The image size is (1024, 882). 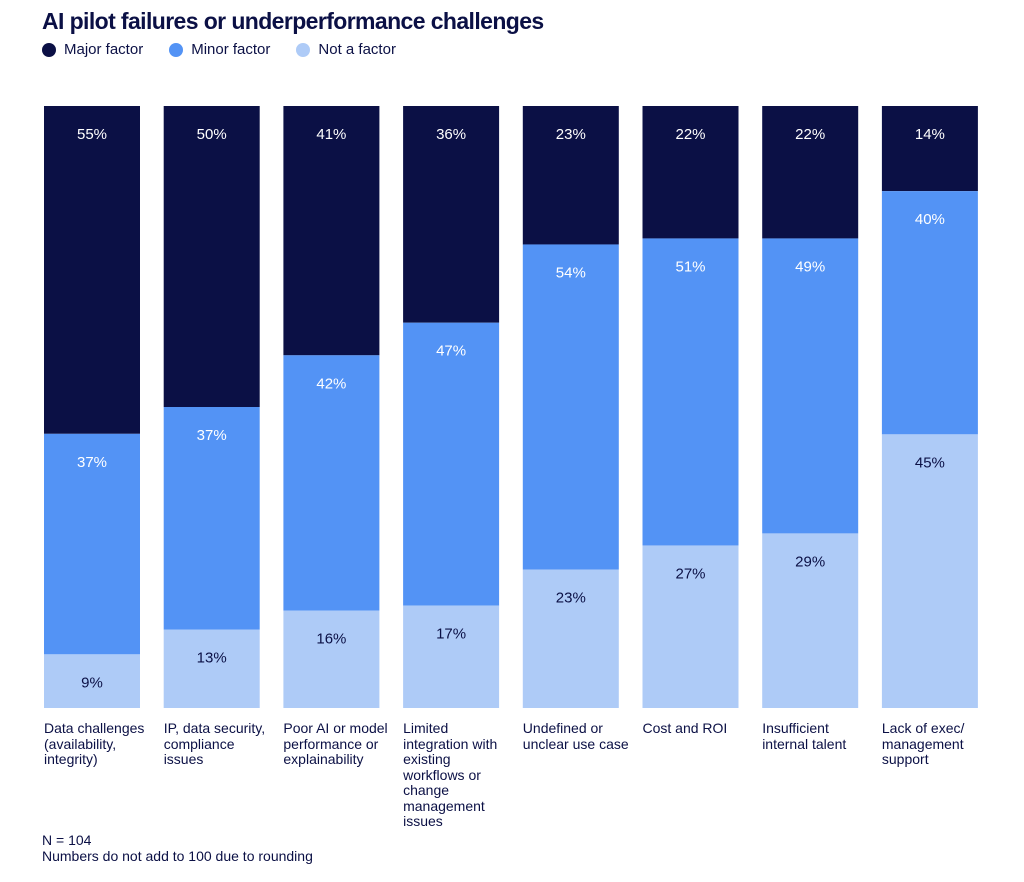 What do you see at coordinates (451, 134) in the screenshot?
I see `value-label-major-4: 36%` at bounding box center [451, 134].